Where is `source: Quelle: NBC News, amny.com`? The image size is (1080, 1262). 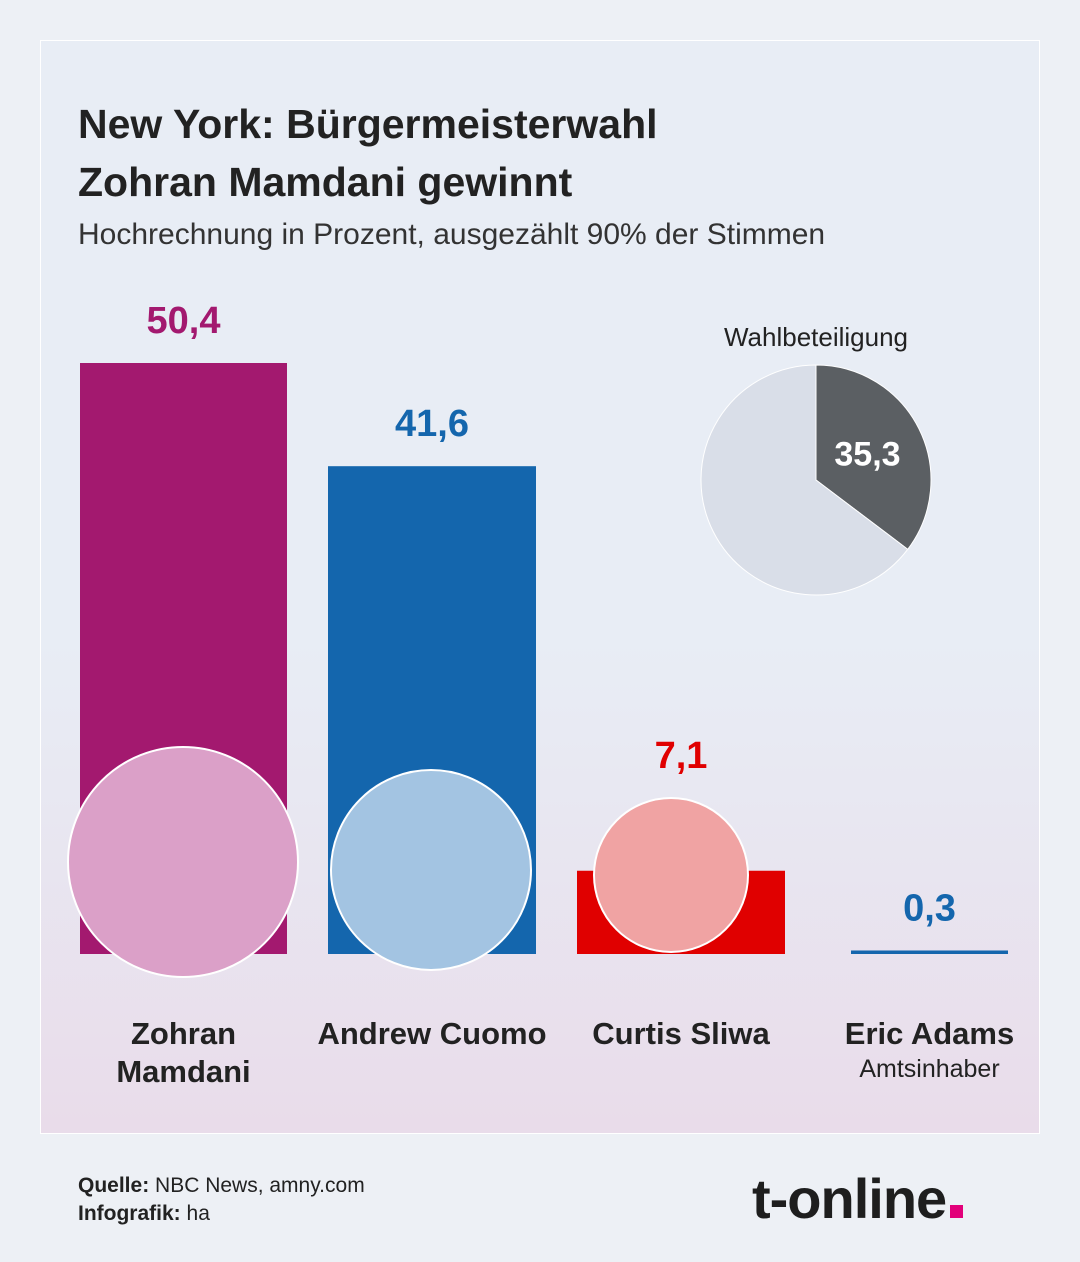
source: Quelle: NBC News, amny.com is located at coordinates (221, 1186).